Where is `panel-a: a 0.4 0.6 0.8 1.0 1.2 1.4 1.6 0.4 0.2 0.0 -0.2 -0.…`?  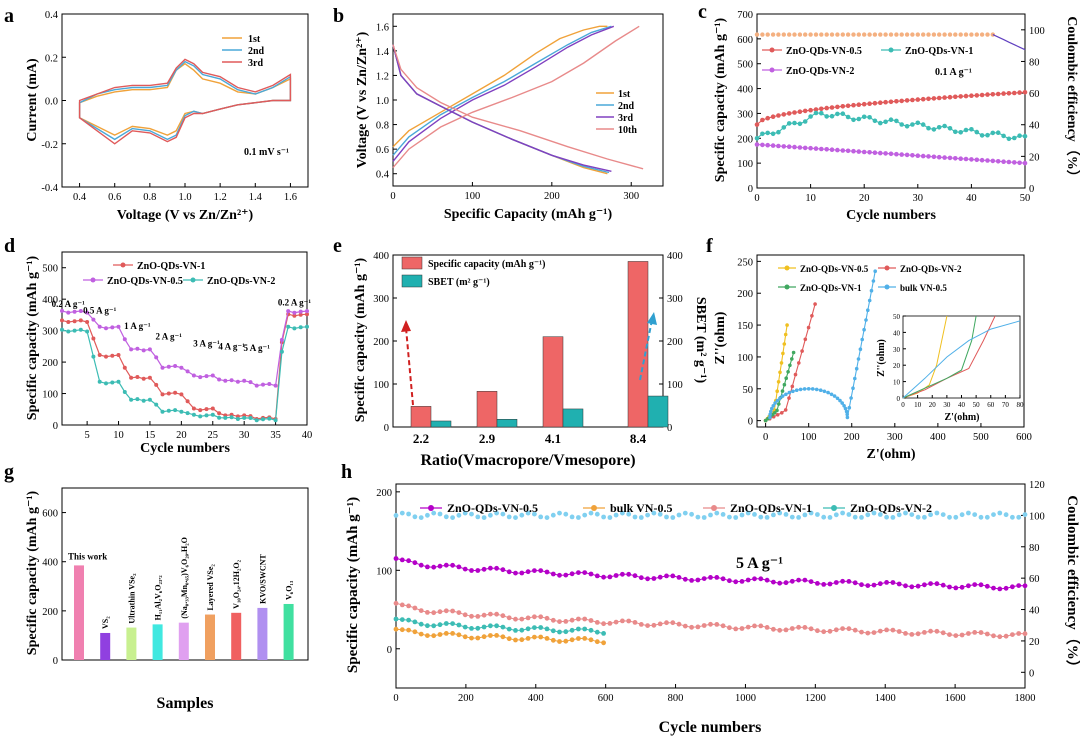 panel-a: a 0.4 0.6 0.8 1.0 1.2 1.4 1.6 0.4 0.2 0.0 -0.2 -0.… is located at coordinates (156, 114).